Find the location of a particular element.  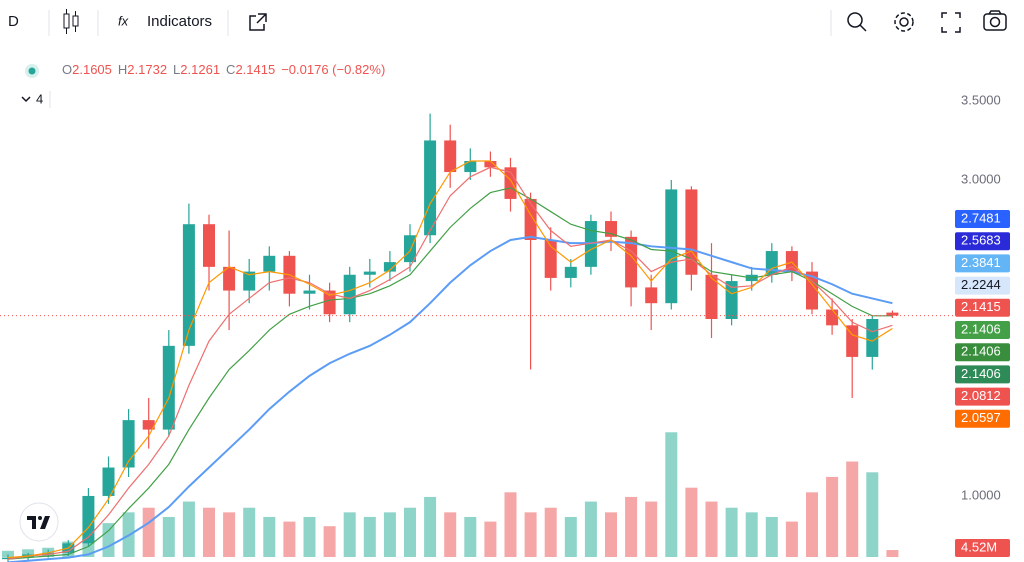

price-label: 2.3841 is located at coordinates (981, 262).